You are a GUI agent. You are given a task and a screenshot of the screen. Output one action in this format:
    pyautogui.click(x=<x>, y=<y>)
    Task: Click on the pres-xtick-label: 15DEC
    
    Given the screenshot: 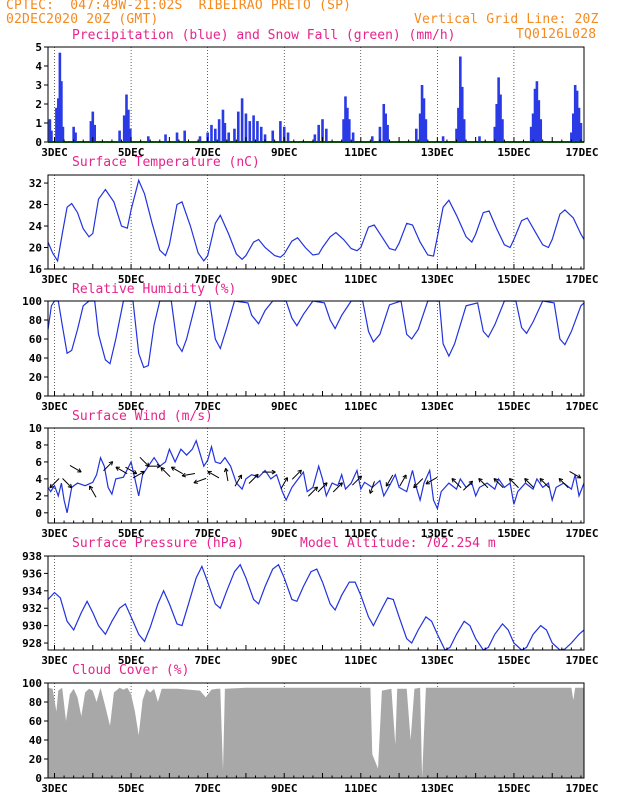 What is the action you would take?
    pyautogui.click(x=513, y=660)
    